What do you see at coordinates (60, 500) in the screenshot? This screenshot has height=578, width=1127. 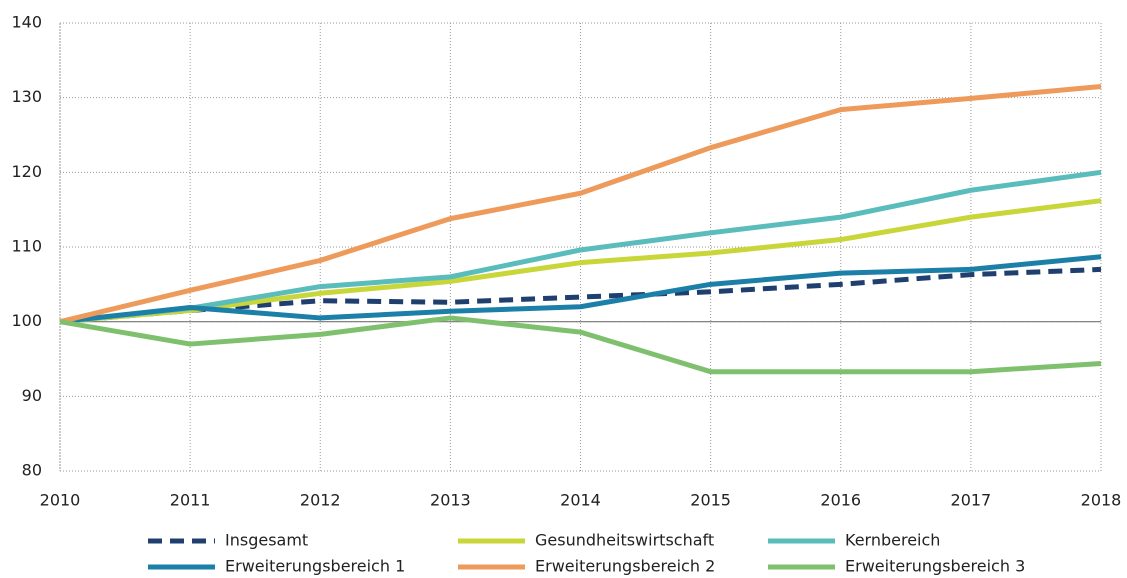 I see `x-tick-label: 2010` at bounding box center [60, 500].